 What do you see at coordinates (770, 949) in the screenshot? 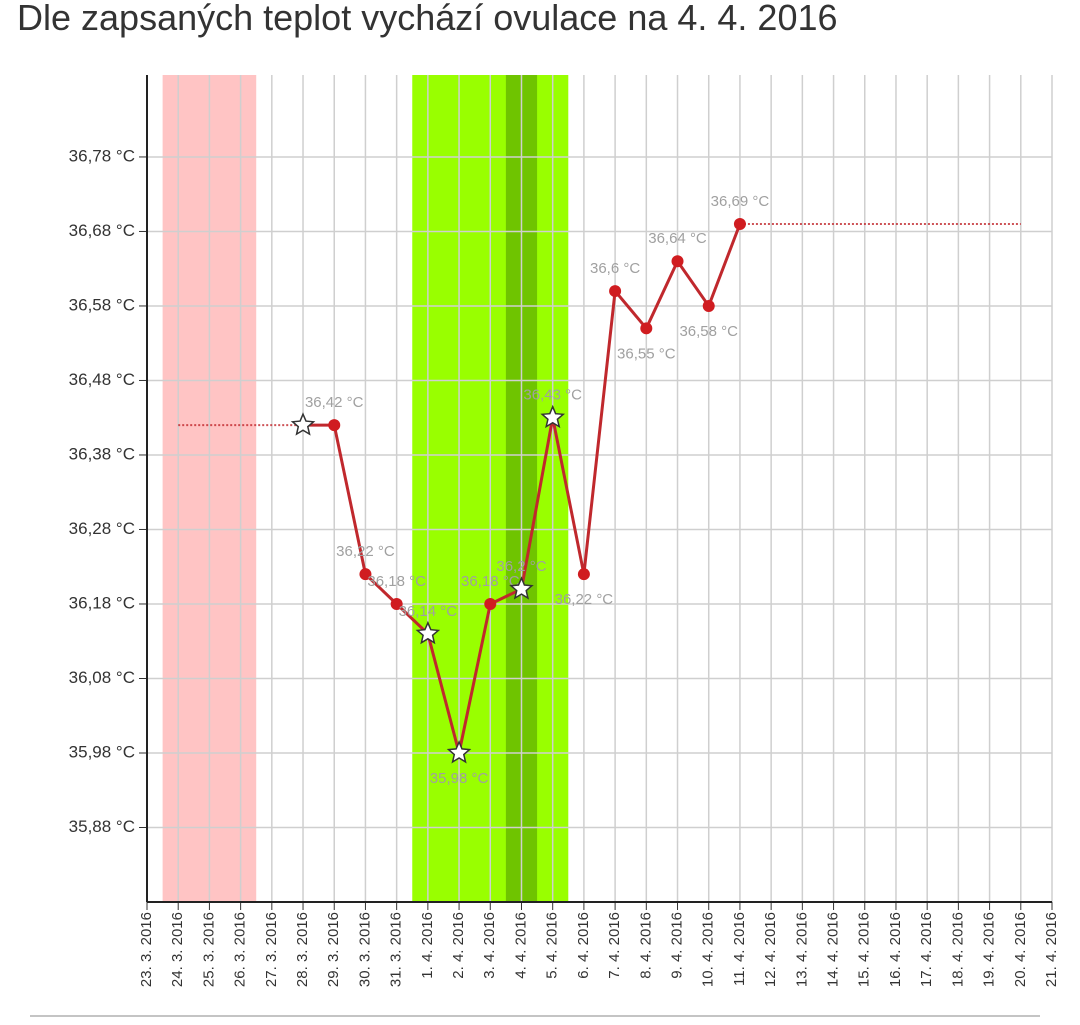
I see `x-tick-label: 12. 4. 2016` at bounding box center [770, 949].